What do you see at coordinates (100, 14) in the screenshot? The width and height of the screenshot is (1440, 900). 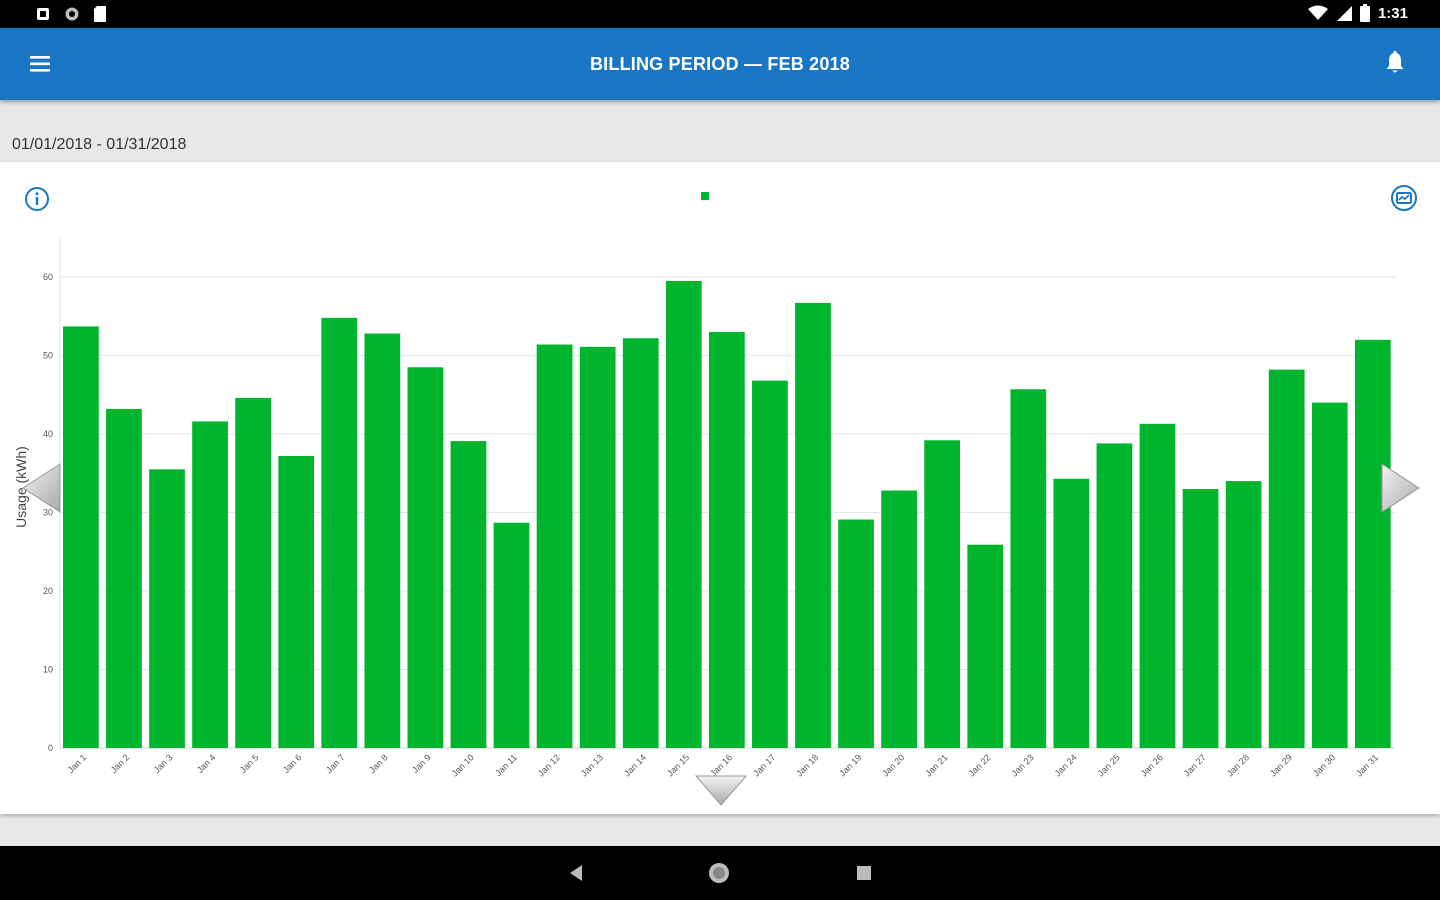 I see `sd-card-icon` at bounding box center [100, 14].